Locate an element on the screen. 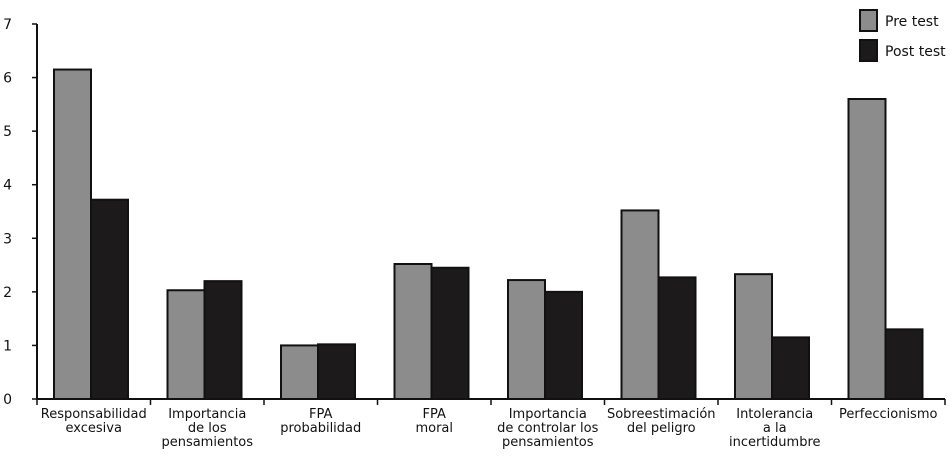 Image resolution: width=952 pixels, height=460 pixels. legend: Pre test Post test is located at coordinates (902, 35).